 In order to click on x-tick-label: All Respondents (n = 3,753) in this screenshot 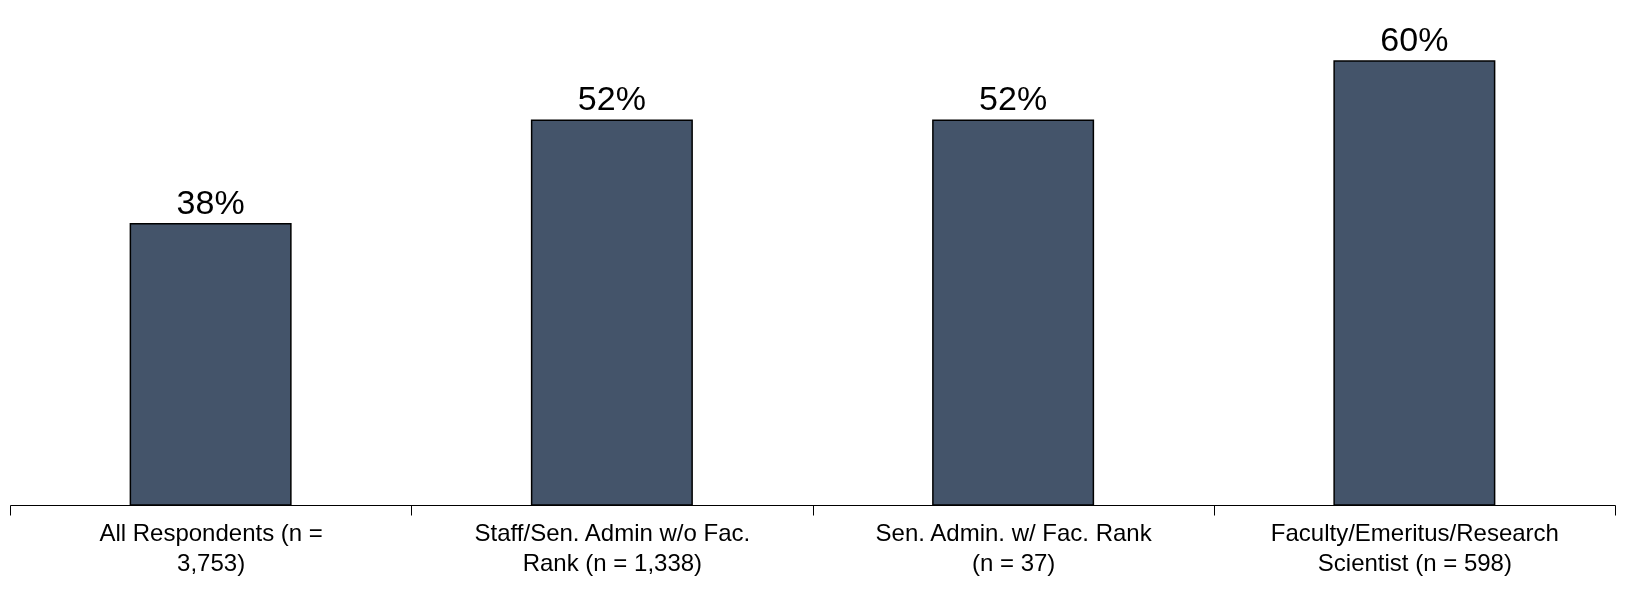, I will do `click(211, 547)`.